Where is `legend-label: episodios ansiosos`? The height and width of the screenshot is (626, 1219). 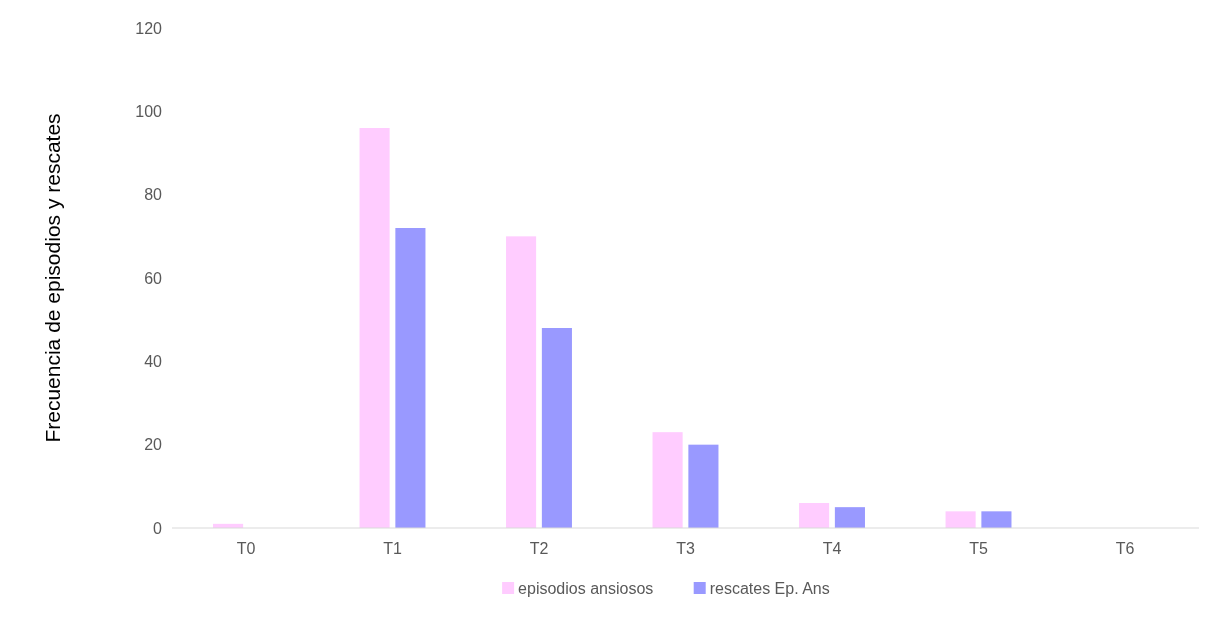 legend-label: episodios ansiosos is located at coordinates (586, 588).